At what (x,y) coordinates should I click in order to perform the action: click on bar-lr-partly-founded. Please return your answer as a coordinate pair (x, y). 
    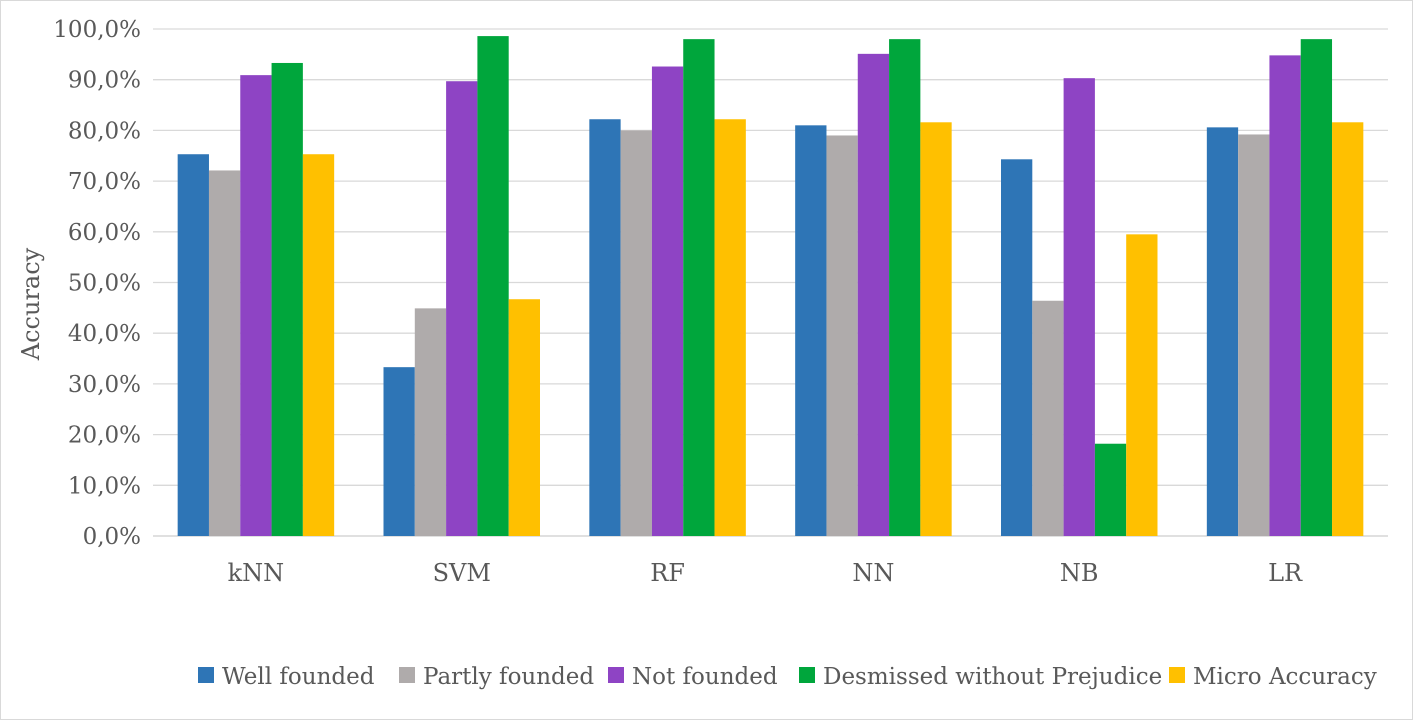
    Looking at the image, I should click on (1254, 335).